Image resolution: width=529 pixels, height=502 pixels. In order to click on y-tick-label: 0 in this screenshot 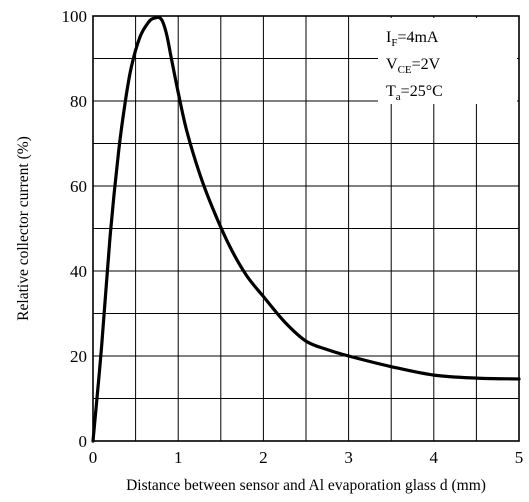, I will do `click(83, 441)`.